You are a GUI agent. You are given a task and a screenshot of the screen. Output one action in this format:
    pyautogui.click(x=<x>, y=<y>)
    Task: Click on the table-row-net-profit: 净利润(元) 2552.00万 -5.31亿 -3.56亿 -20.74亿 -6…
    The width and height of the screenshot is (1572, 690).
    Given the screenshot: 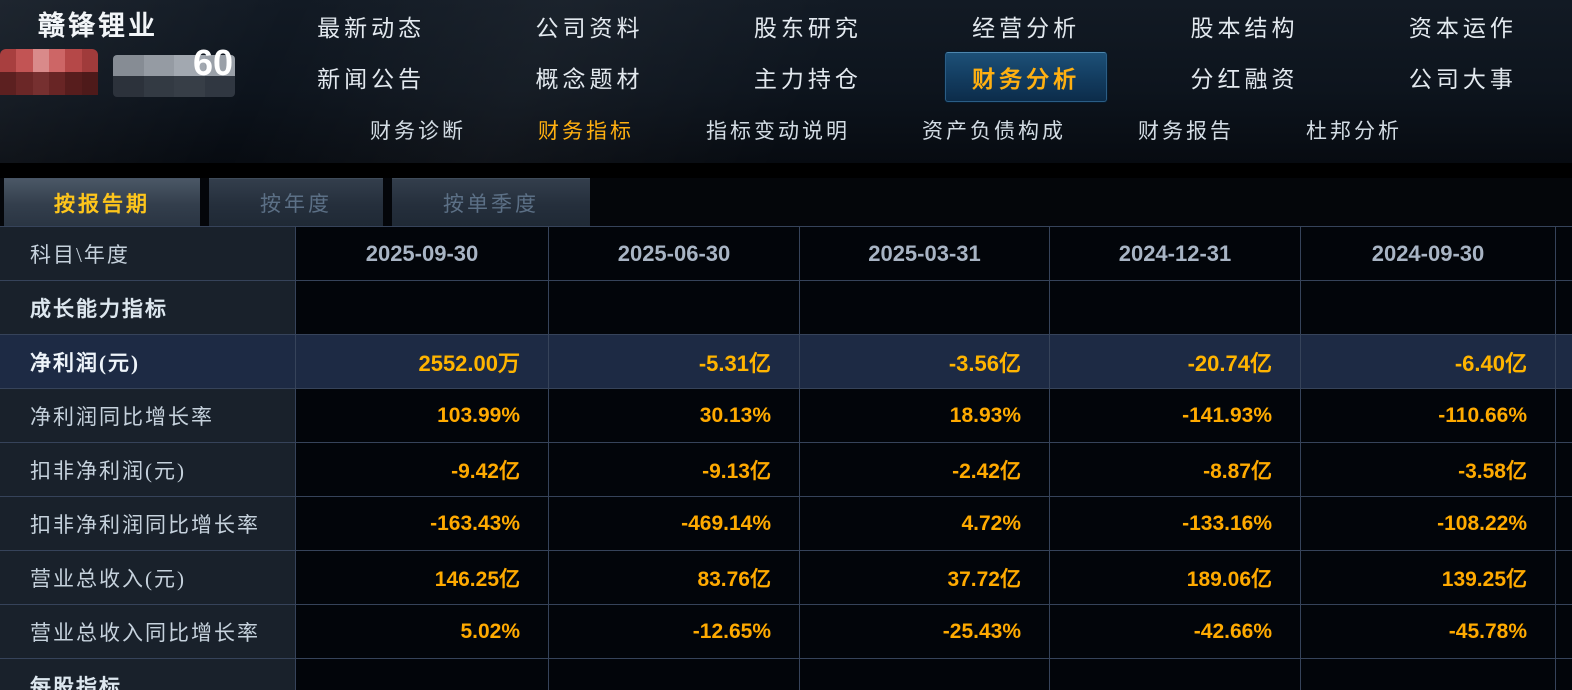 What is the action you would take?
    pyautogui.click(x=786, y=362)
    